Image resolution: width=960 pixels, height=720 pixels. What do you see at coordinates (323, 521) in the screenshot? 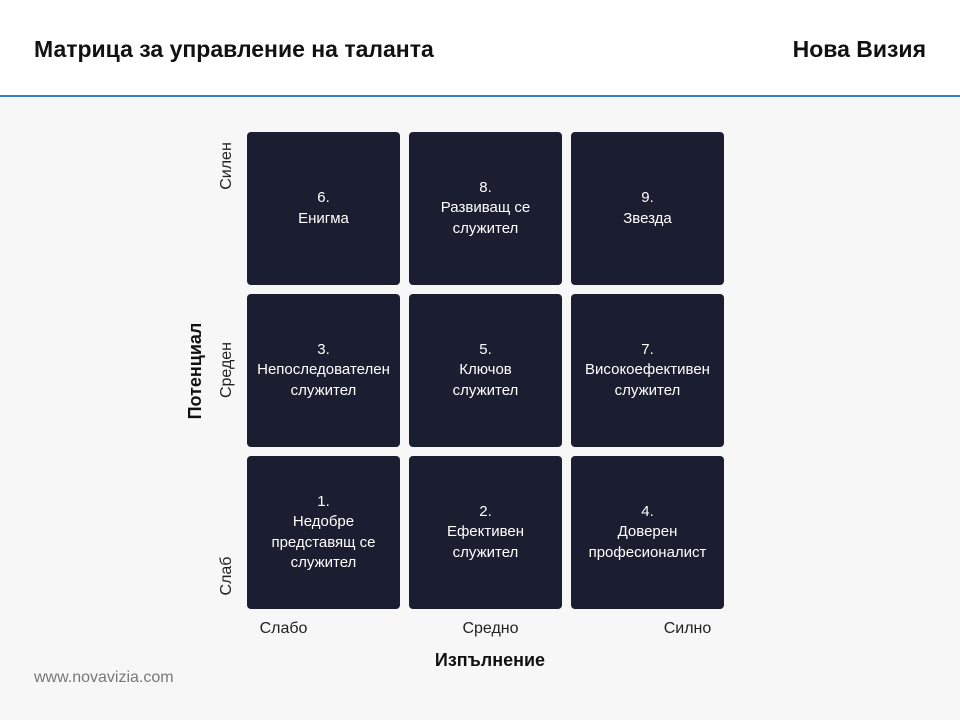
I see `cell-label-line: Недобре` at bounding box center [323, 521].